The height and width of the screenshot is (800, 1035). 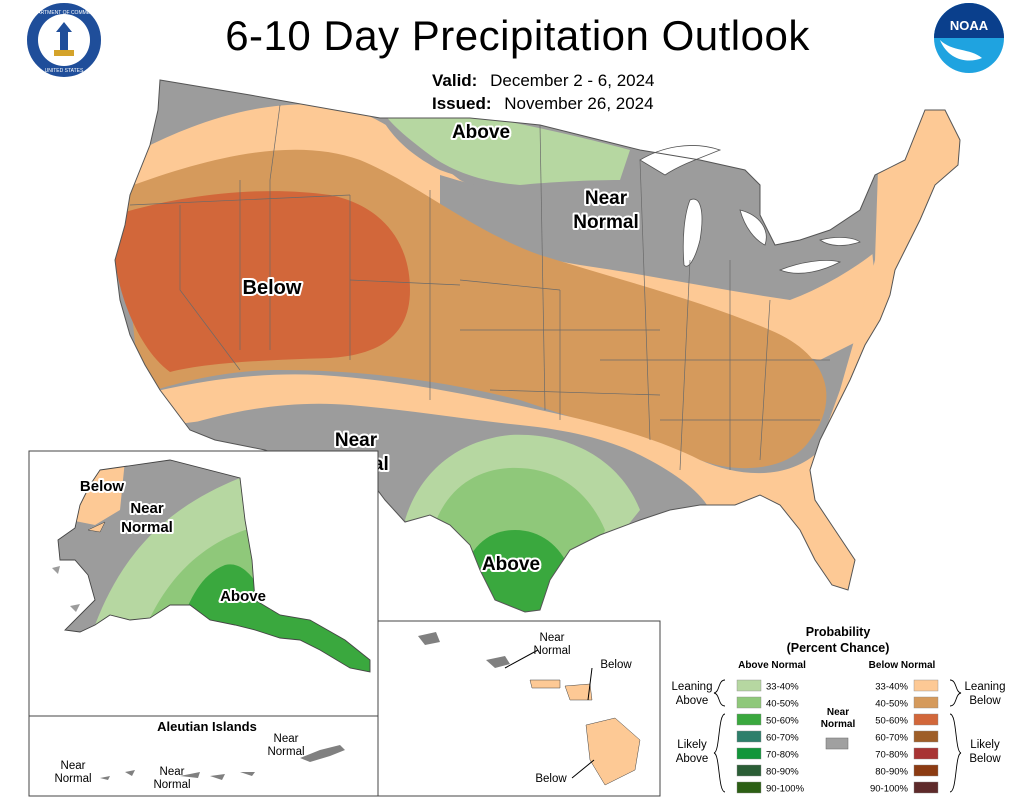 I want to click on hi-label-near-2: Normal, so click(x=551, y=651).